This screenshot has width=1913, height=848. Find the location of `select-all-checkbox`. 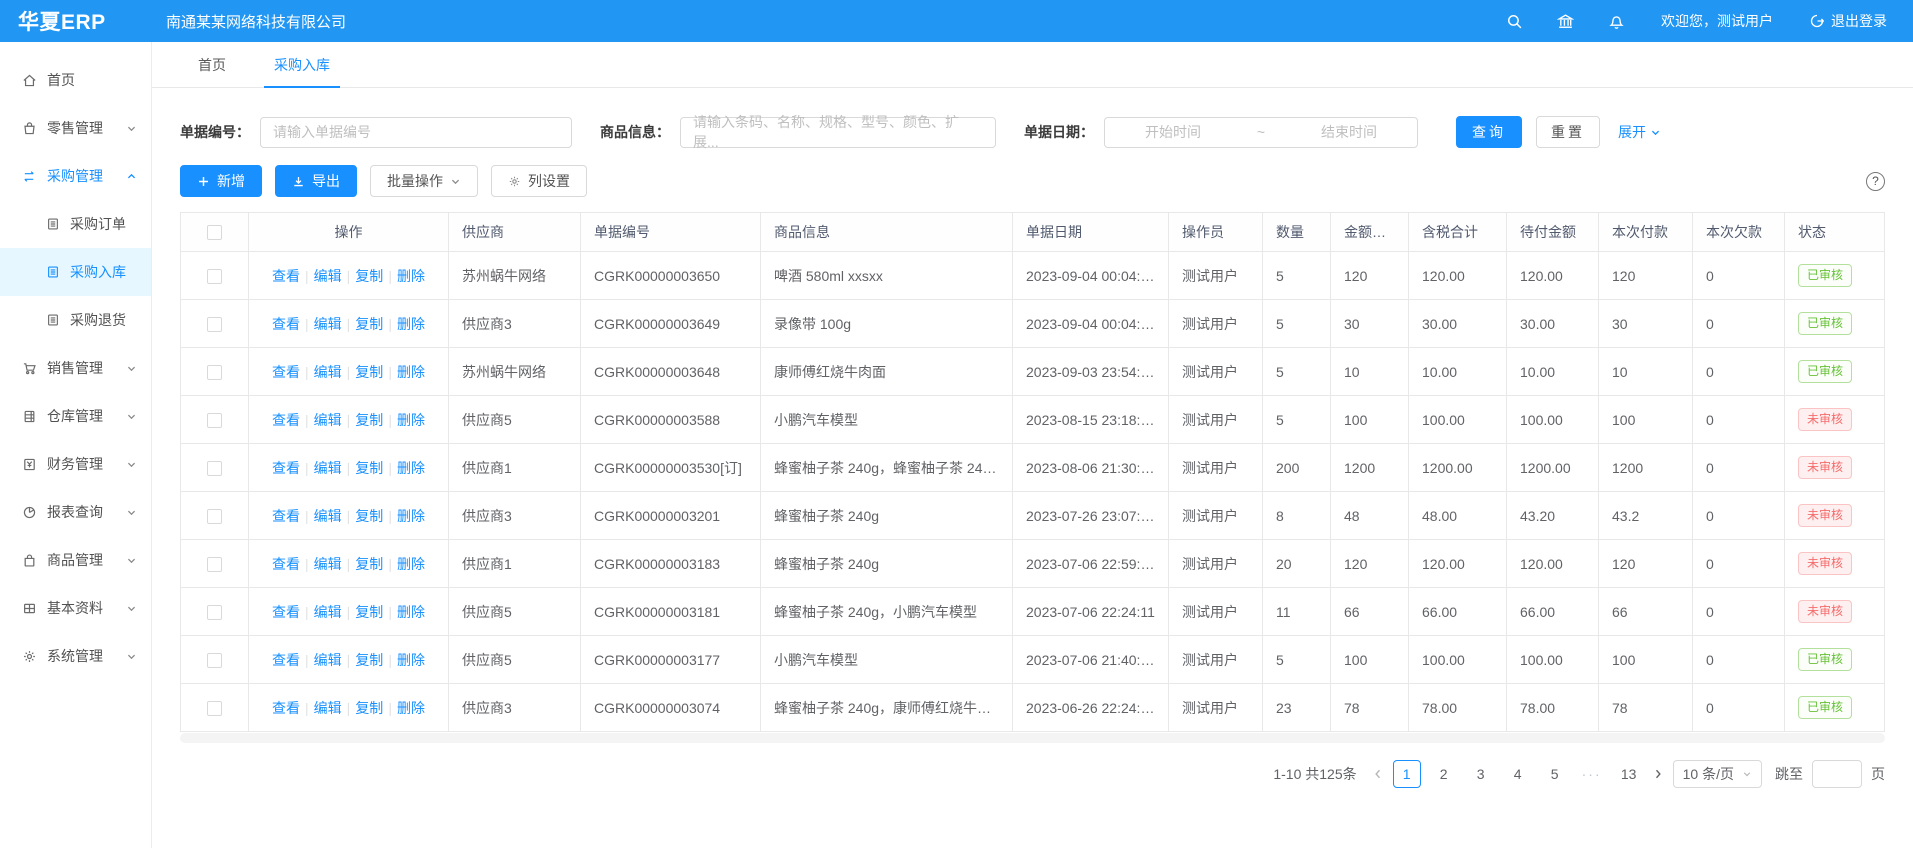

select-all-checkbox is located at coordinates (214, 233).